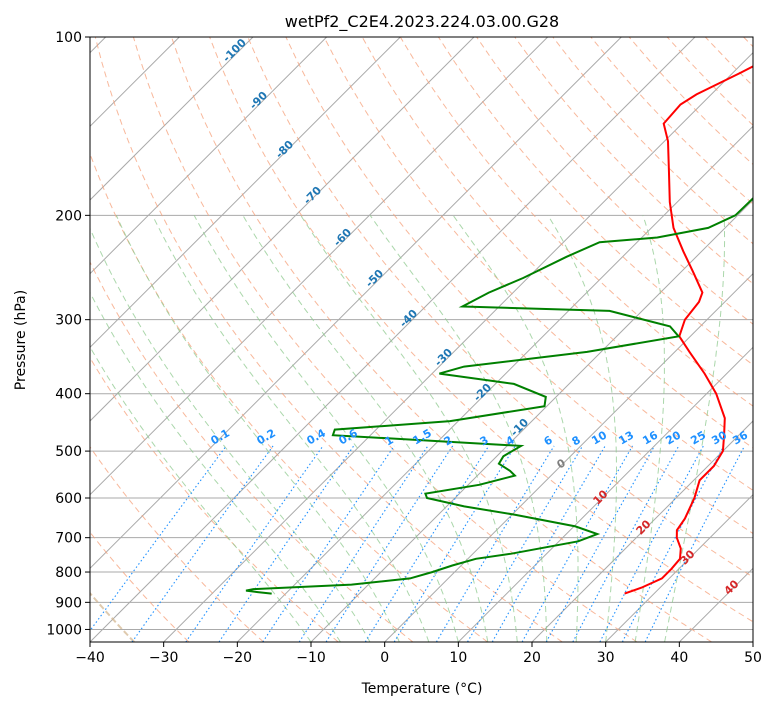 This screenshot has height=708, width=775. What do you see at coordinates (238, 658) in the screenshot?
I see `x-tick-label: −20` at bounding box center [238, 658].